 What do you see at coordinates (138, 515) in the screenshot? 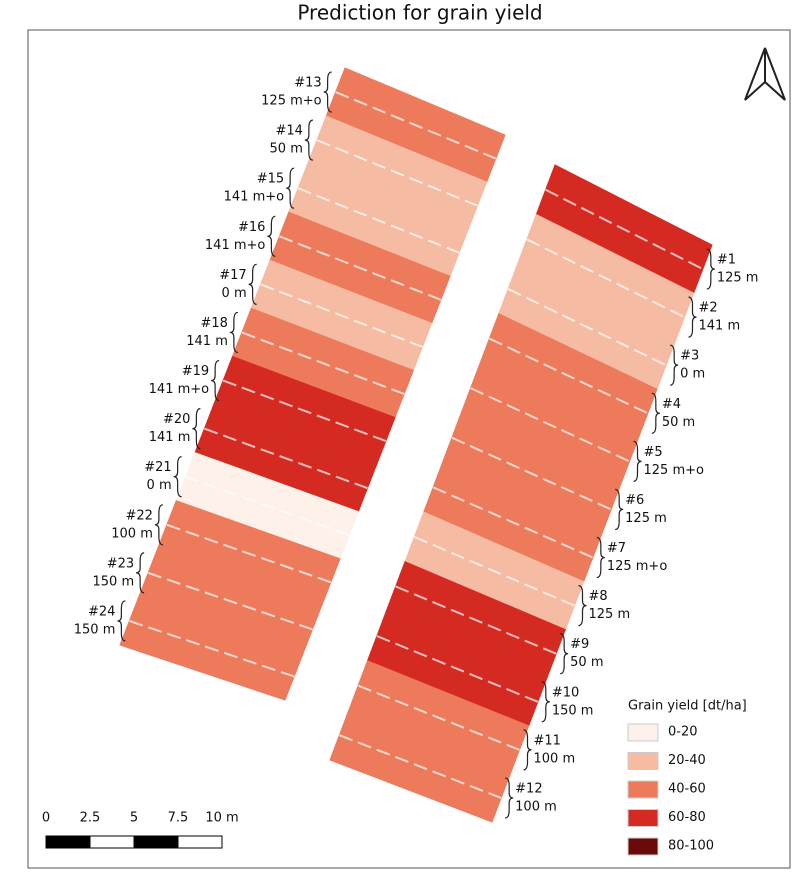
I see `plot-id: #22` at bounding box center [138, 515].